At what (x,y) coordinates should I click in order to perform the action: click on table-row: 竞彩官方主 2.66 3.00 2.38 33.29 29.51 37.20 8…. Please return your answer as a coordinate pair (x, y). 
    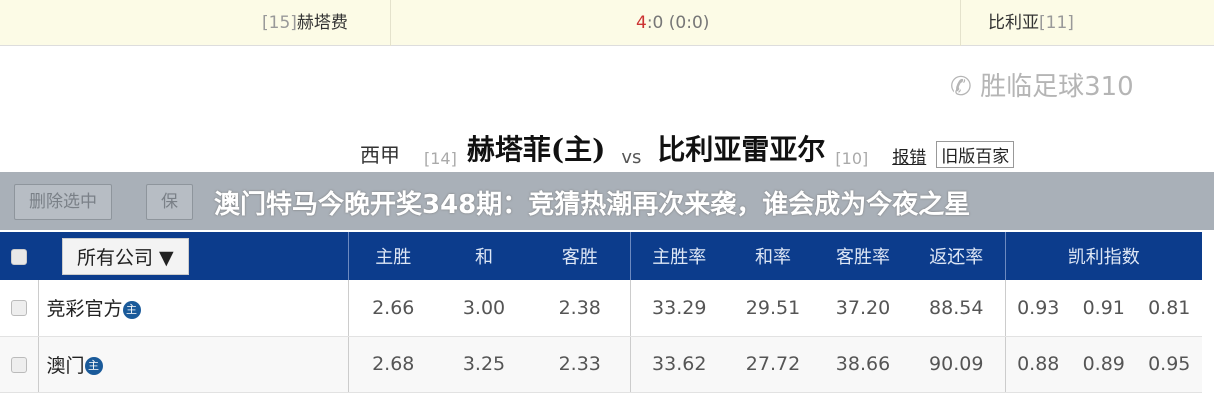
    Looking at the image, I should click on (601, 308).